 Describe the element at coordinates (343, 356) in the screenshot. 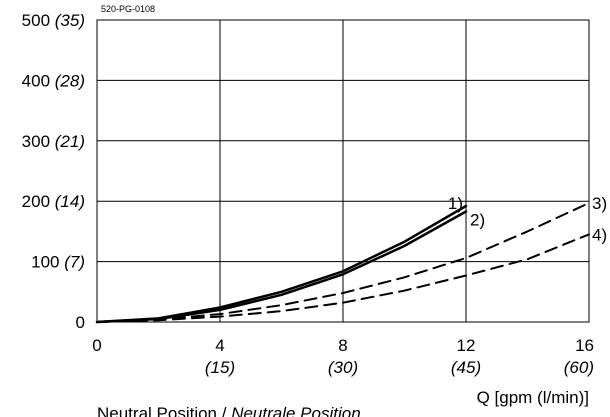

I see `x-tick-labels: 0 4 (15) 8 (30) 12 (45) 16 (60)` at that location.